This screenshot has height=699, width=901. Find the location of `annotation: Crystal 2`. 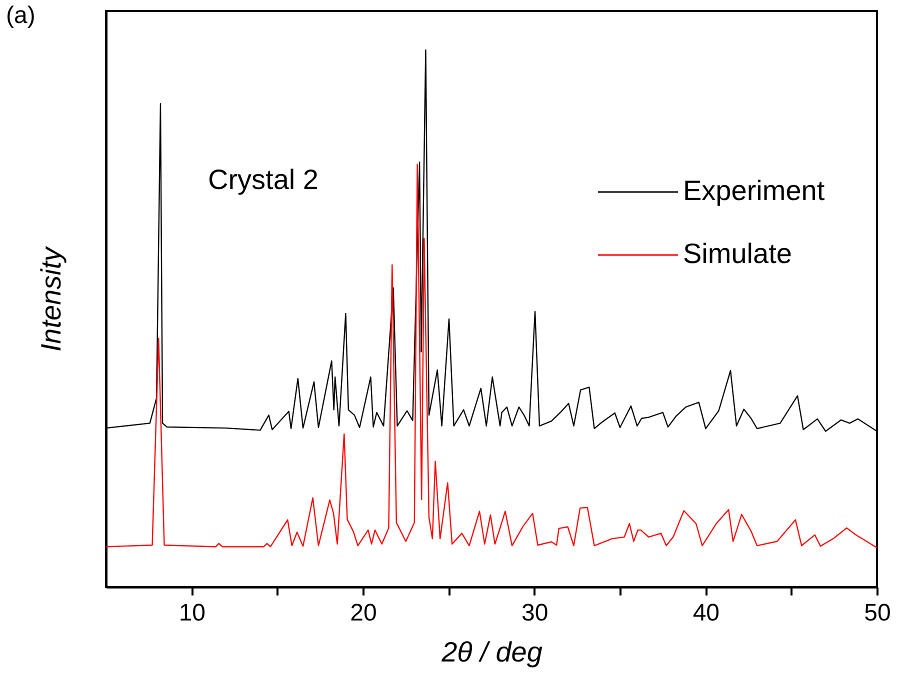

annotation: Crystal 2 is located at coordinates (263, 179).